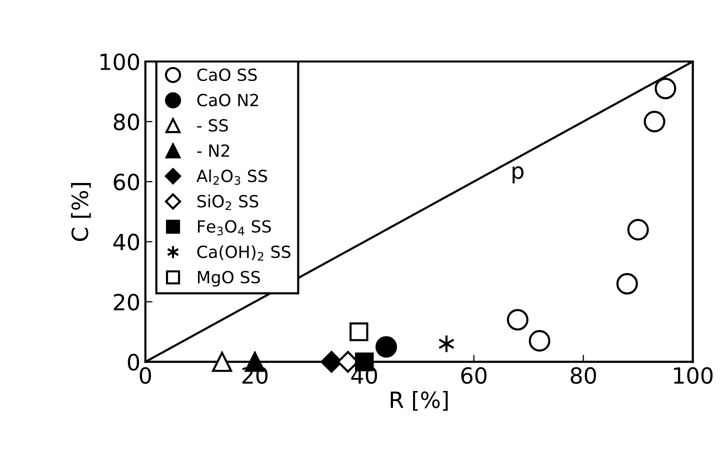 This screenshot has width=727, height=473. Describe the element at coordinates (229, 278) in the screenshot. I see `legend-label: MgO SS` at that location.